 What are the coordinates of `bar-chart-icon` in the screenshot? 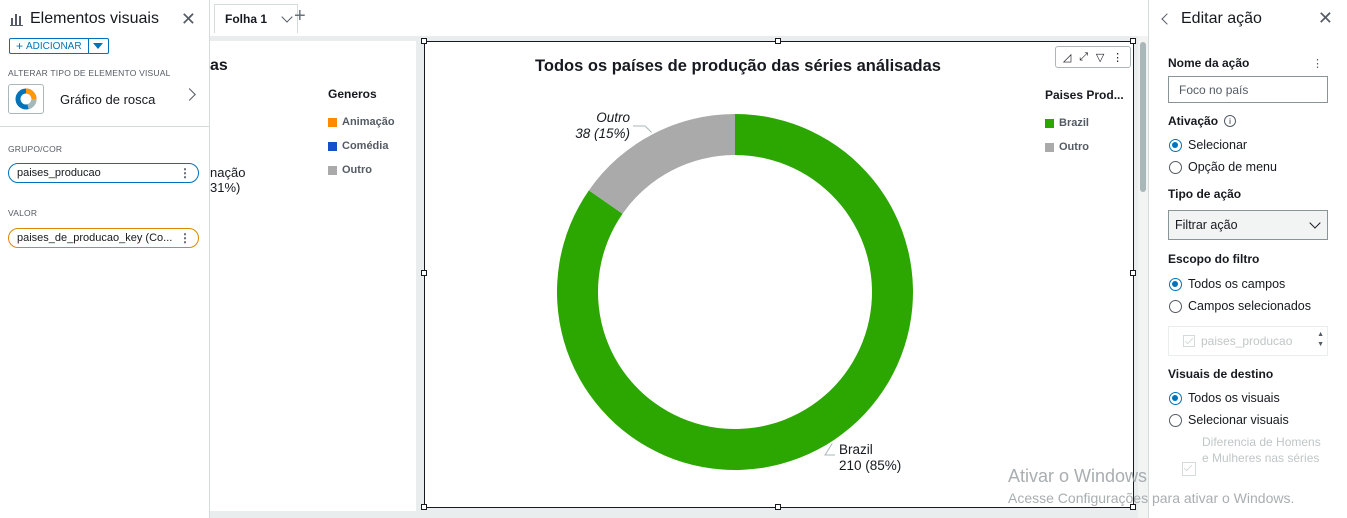 It's located at (16, 20).